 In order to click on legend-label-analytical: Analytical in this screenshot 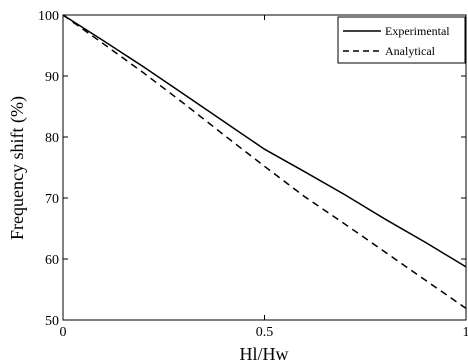, I will do `click(410, 51)`.